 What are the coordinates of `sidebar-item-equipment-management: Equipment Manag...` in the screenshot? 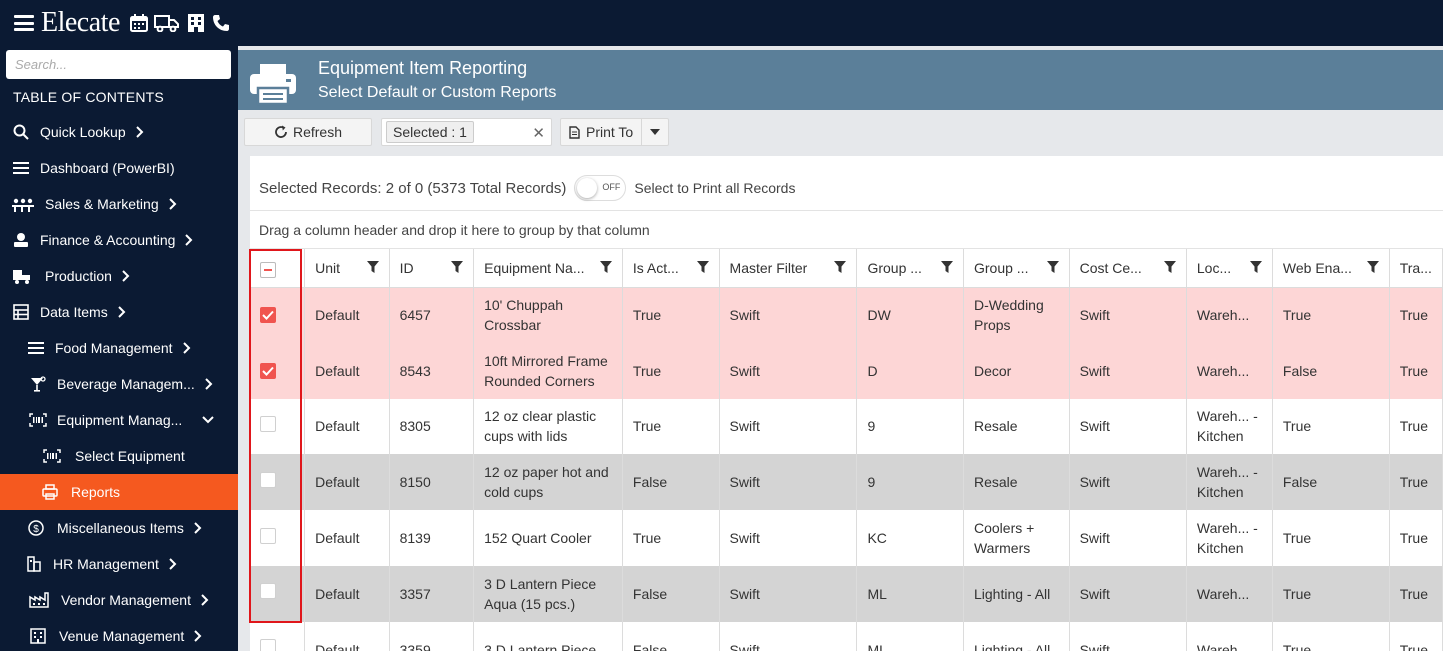 It's located at (119, 420).